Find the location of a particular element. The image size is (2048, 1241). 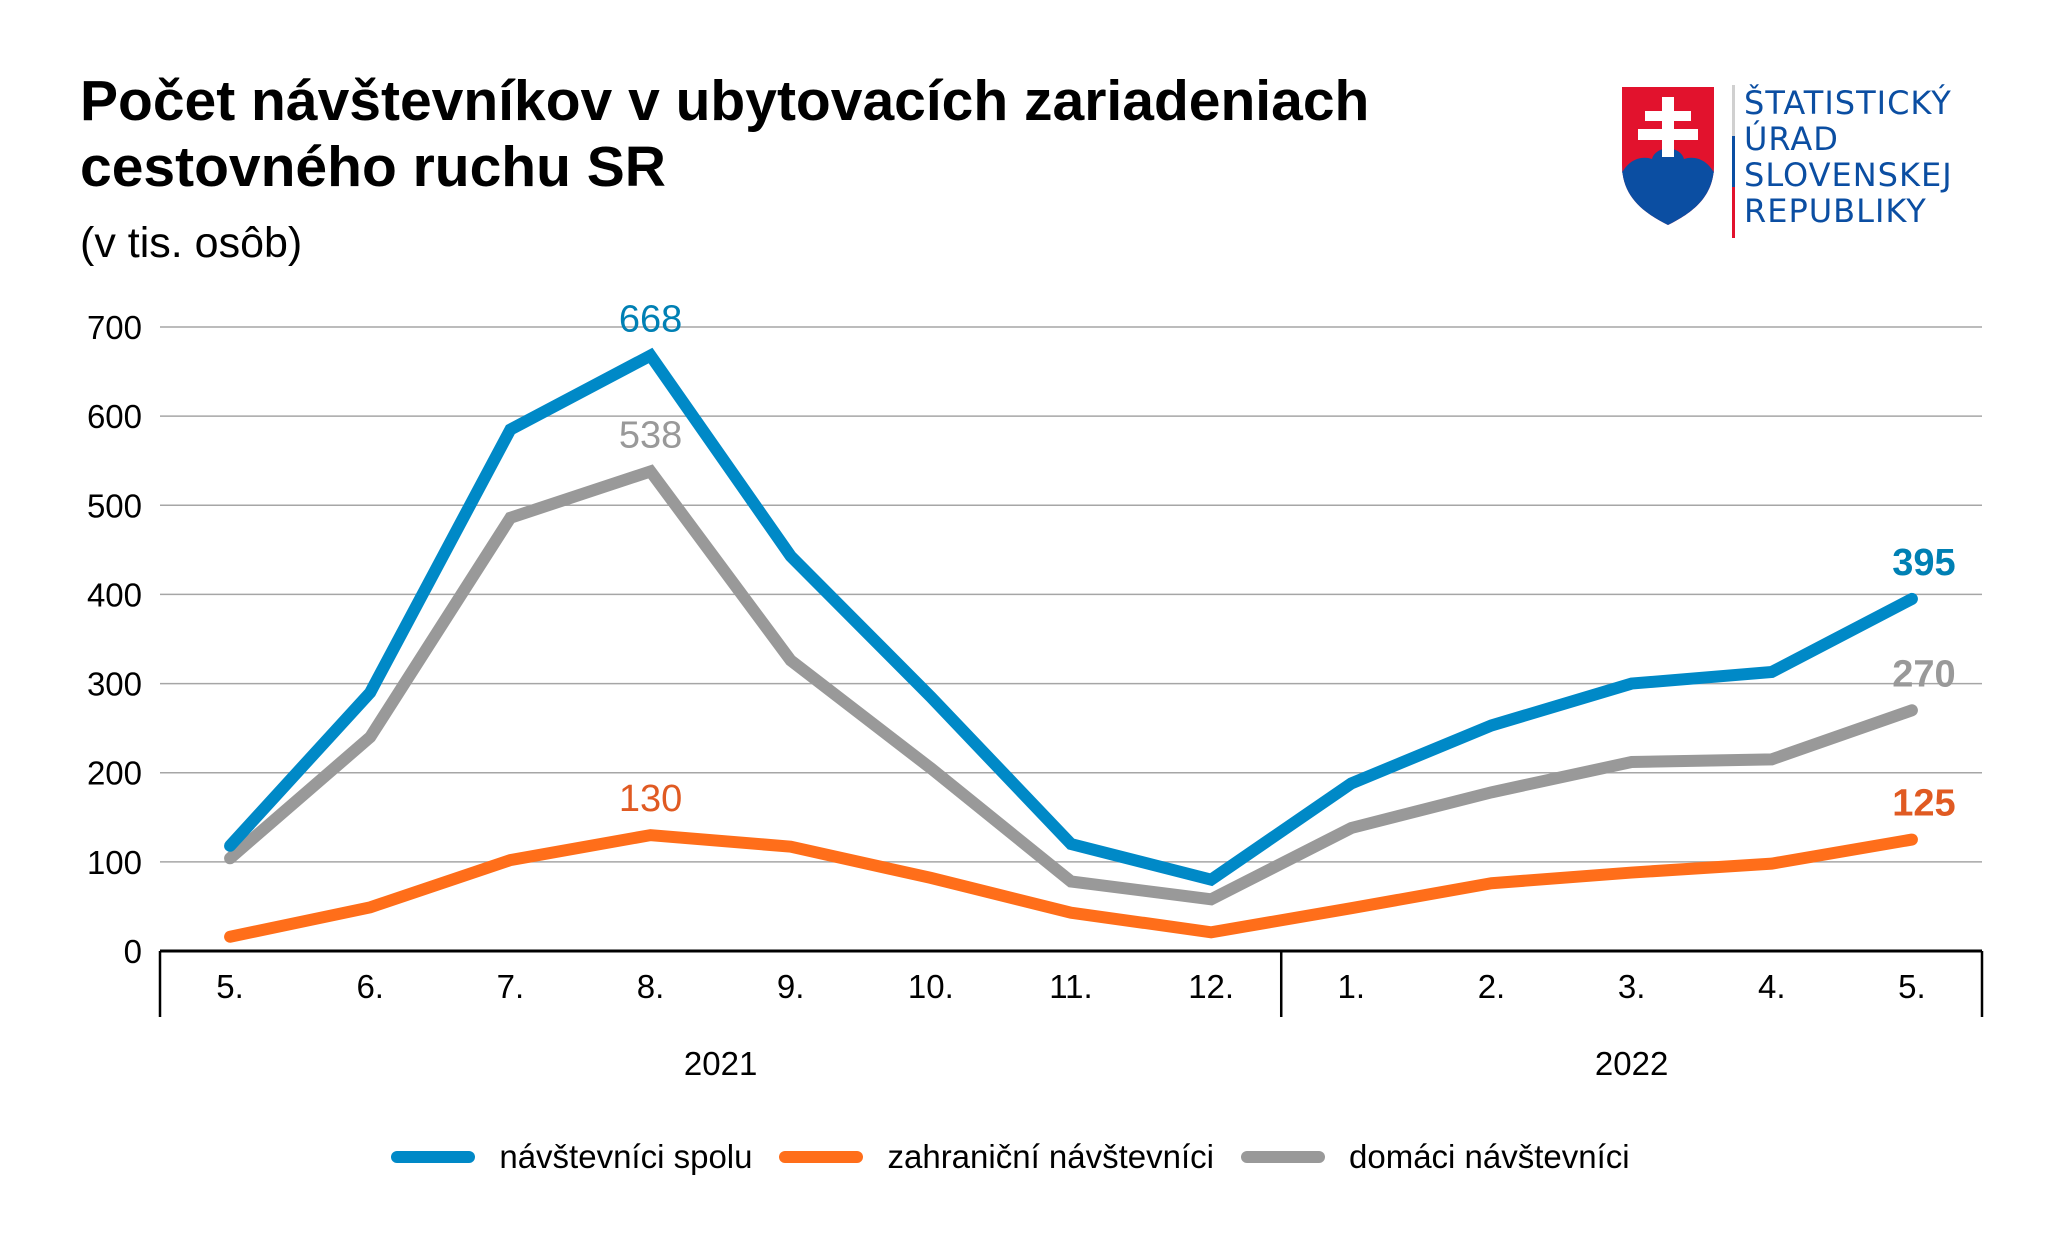

x-tick-label: 1. is located at coordinates (1352, 986).